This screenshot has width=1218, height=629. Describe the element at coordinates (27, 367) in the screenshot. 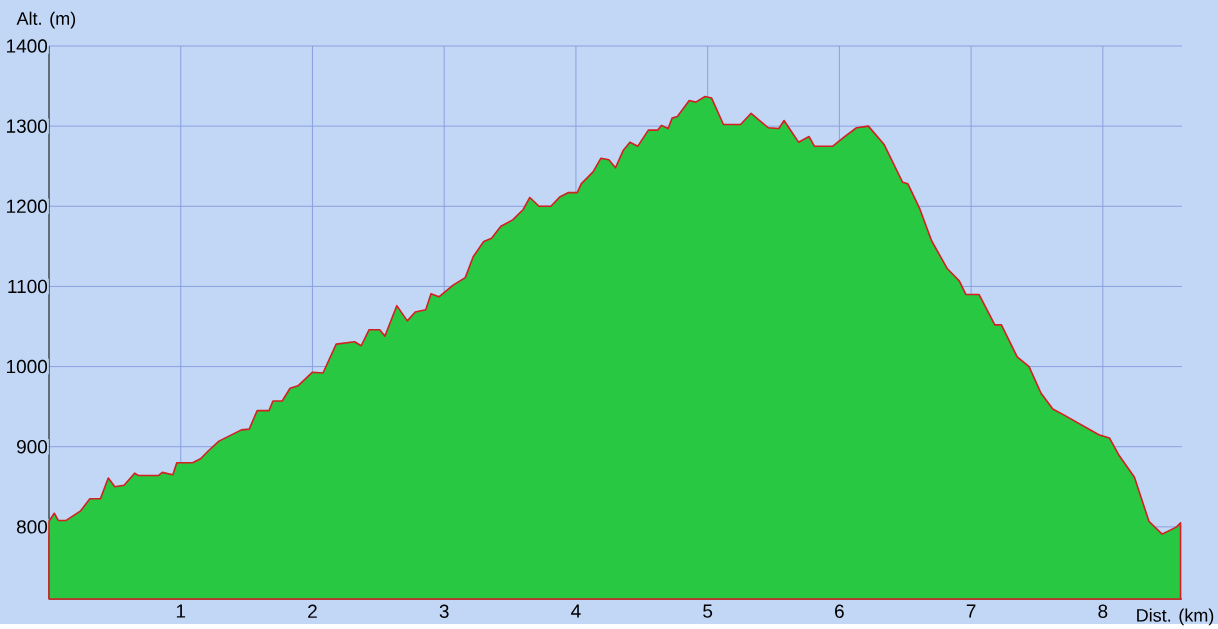

I see `y-tick-label: 1000` at that location.